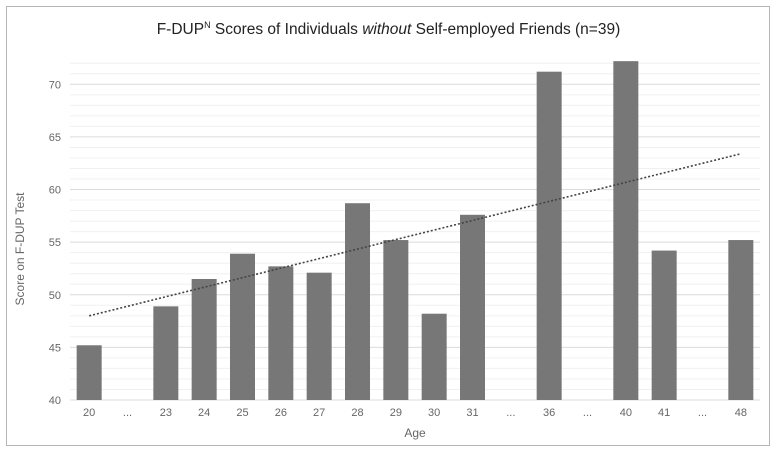  Describe the element at coordinates (55, 138) in the screenshot. I see `y-tick-label: 65` at that location.